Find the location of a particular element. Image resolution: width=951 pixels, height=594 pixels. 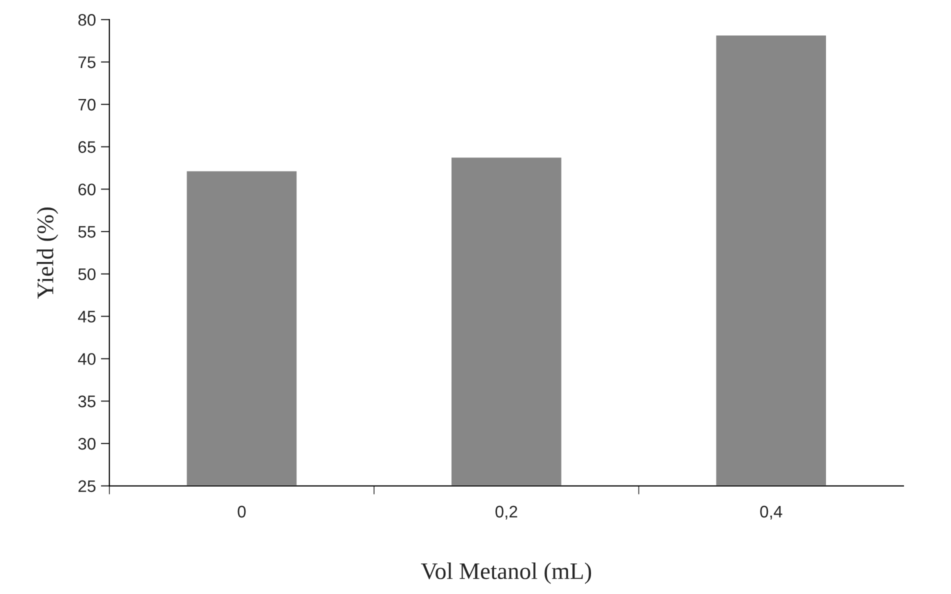

y-tick-label: 65 is located at coordinates (87, 147).